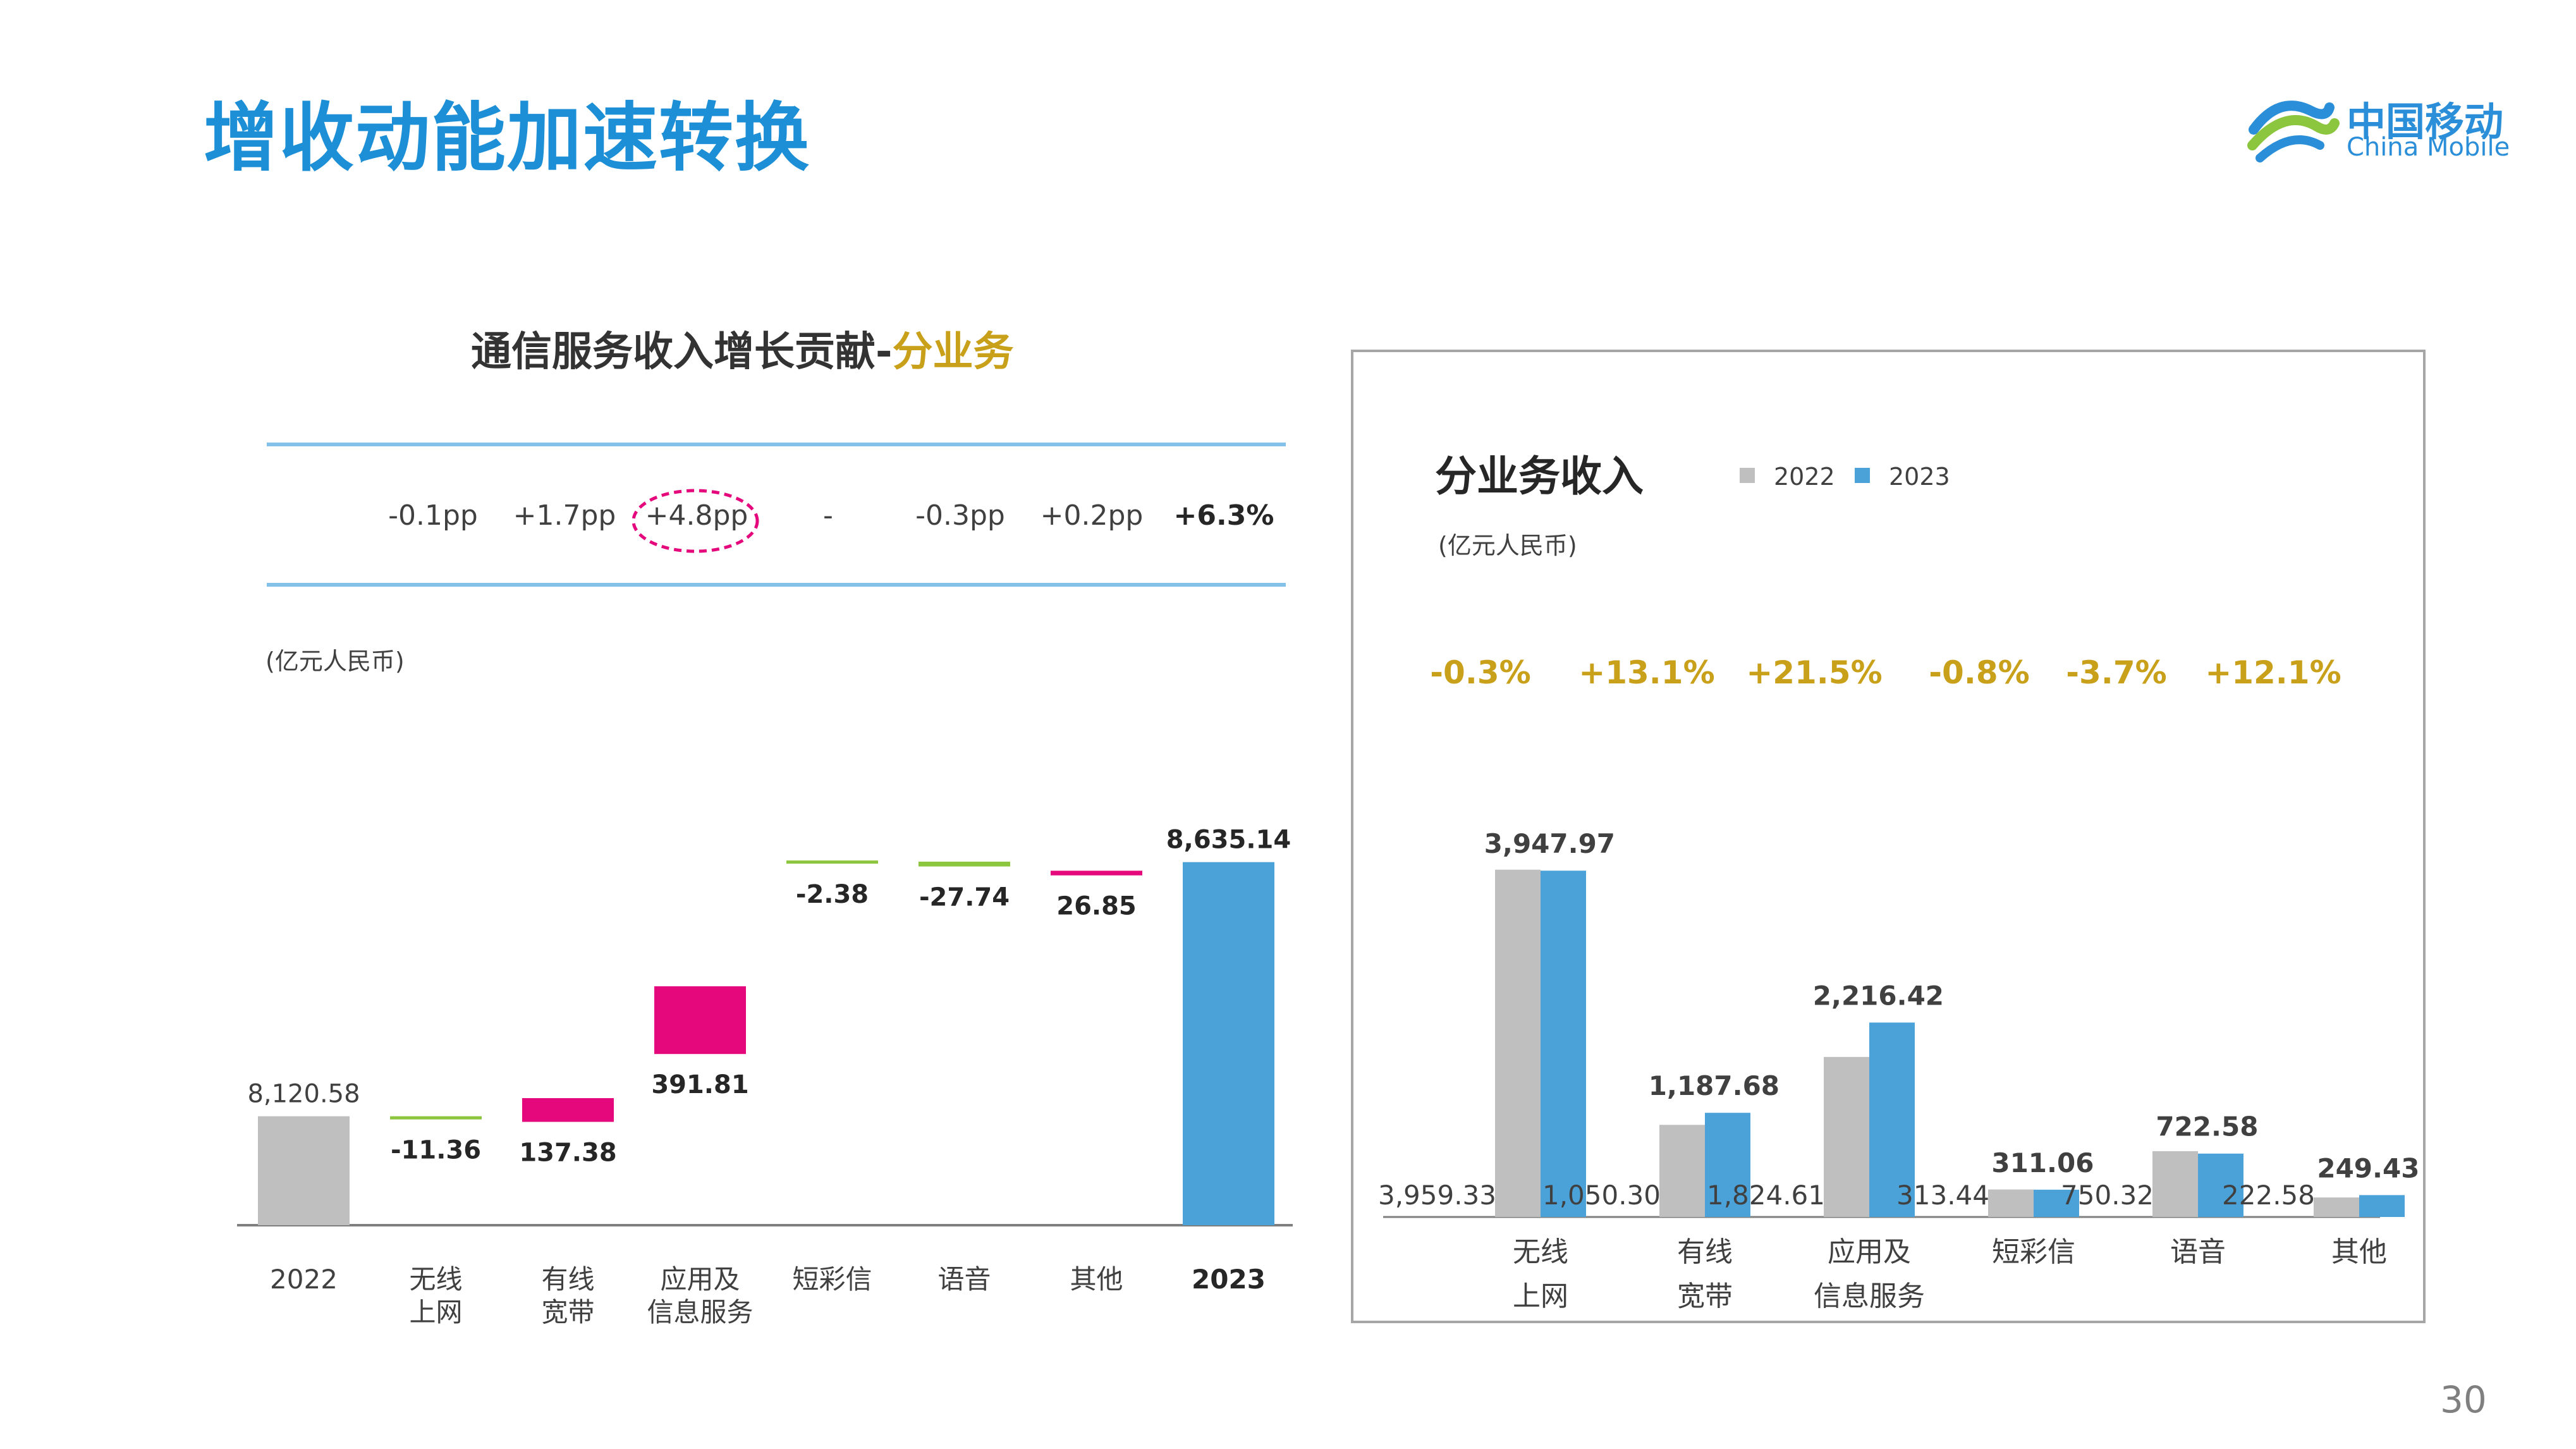 The height and width of the screenshot is (1449, 2576). I want to click on legend-swatch-2022, so click(1747, 475).